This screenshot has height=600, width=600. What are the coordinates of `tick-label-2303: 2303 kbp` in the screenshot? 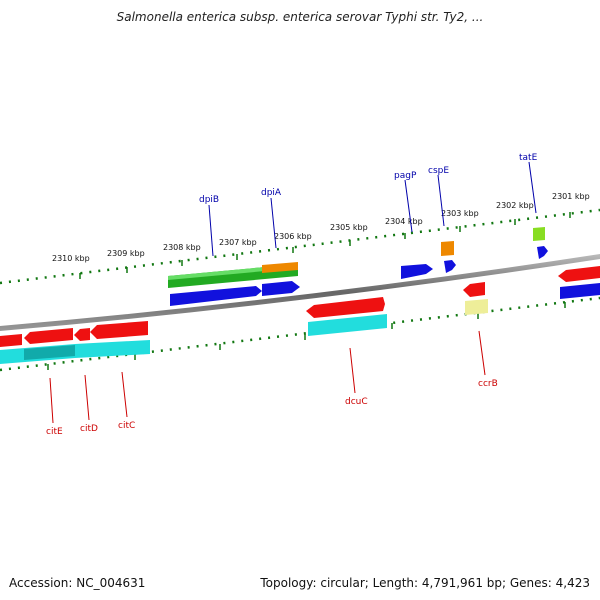 It's located at (460, 213).